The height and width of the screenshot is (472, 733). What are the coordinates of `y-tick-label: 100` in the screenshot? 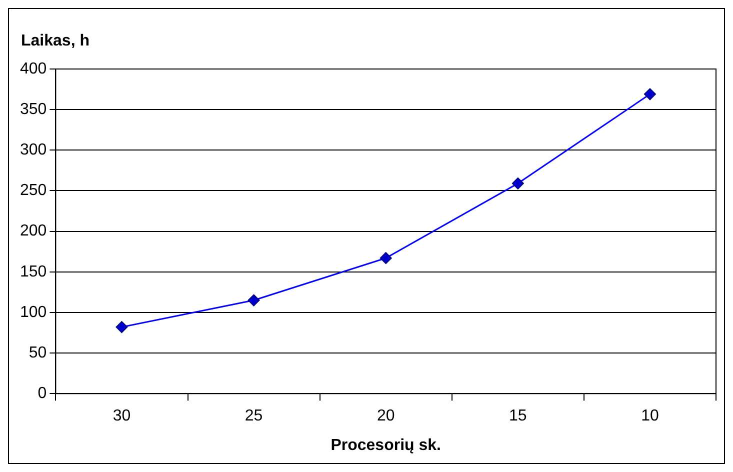 It's located at (33, 312).